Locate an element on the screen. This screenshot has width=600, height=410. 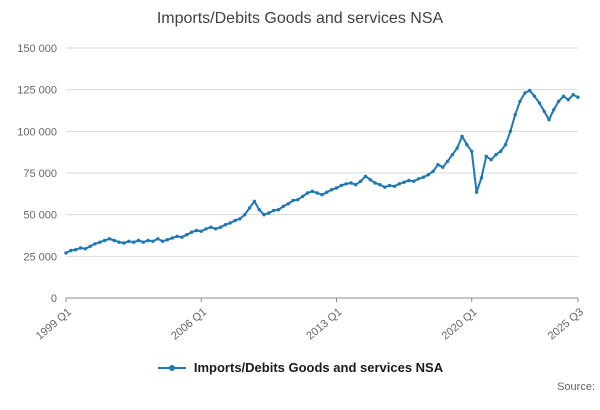
legend: Imports/Debits Goods and services NSA is located at coordinates (300, 367).